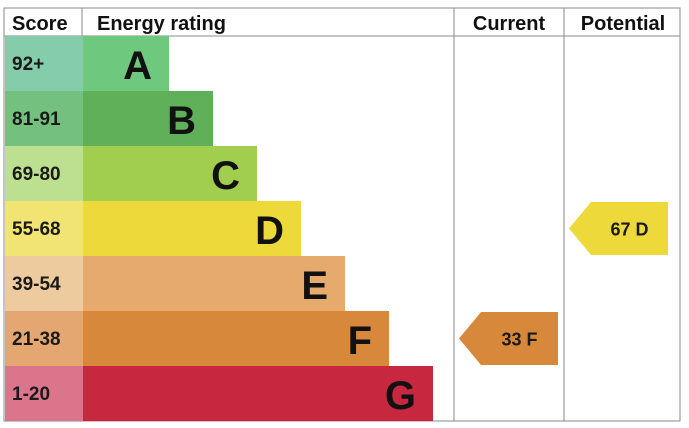 Image resolution: width=689 pixels, height=428 pixels. Describe the element at coordinates (181, 121) in the screenshot. I see `band-letter-label: B` at that location.